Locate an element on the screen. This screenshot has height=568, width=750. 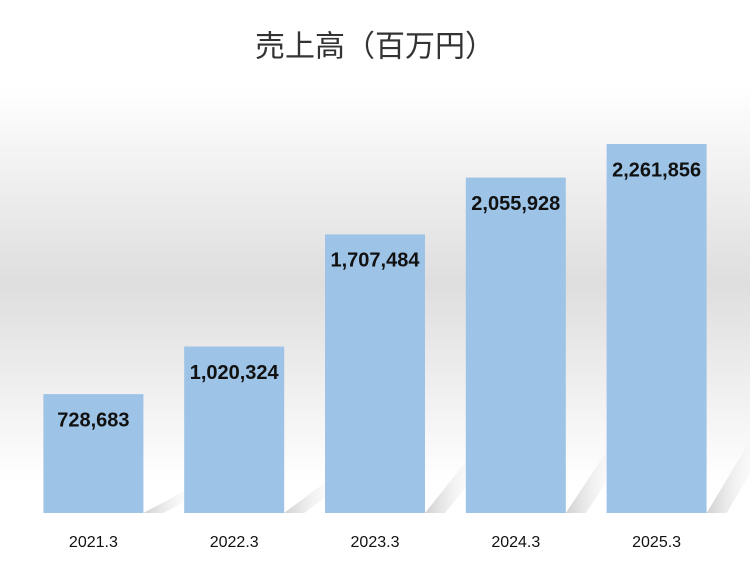
data-label: 2,055,928 is located at coordinates (515, 204).